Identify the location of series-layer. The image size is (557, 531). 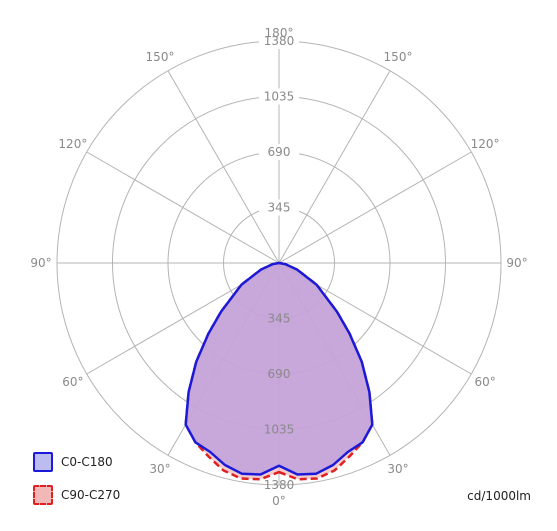
(279, 371).